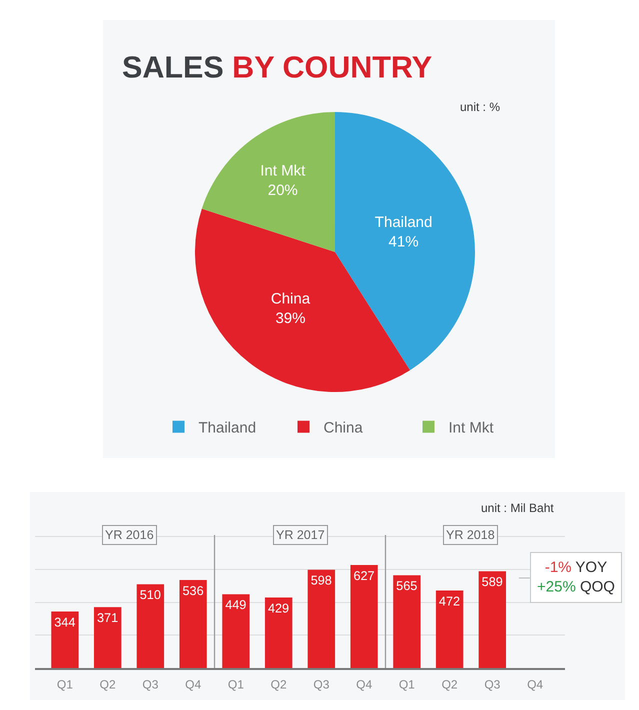  What do you see at coordinates (227, 428) in the screenshot?
I see `legend-label: Thailand` at bounding box center [227, 428].